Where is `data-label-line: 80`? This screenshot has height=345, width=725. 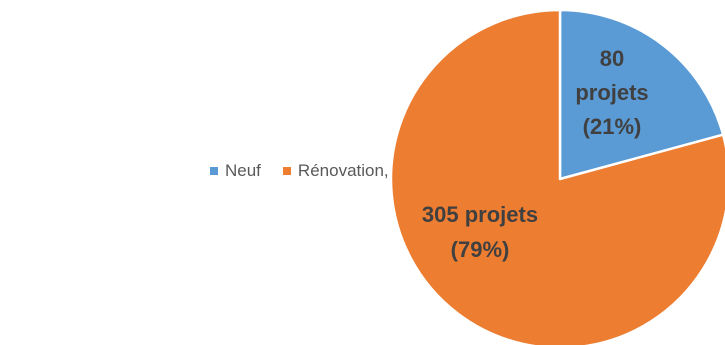 data-label-line: 80 is located at coordinates (612, 58).